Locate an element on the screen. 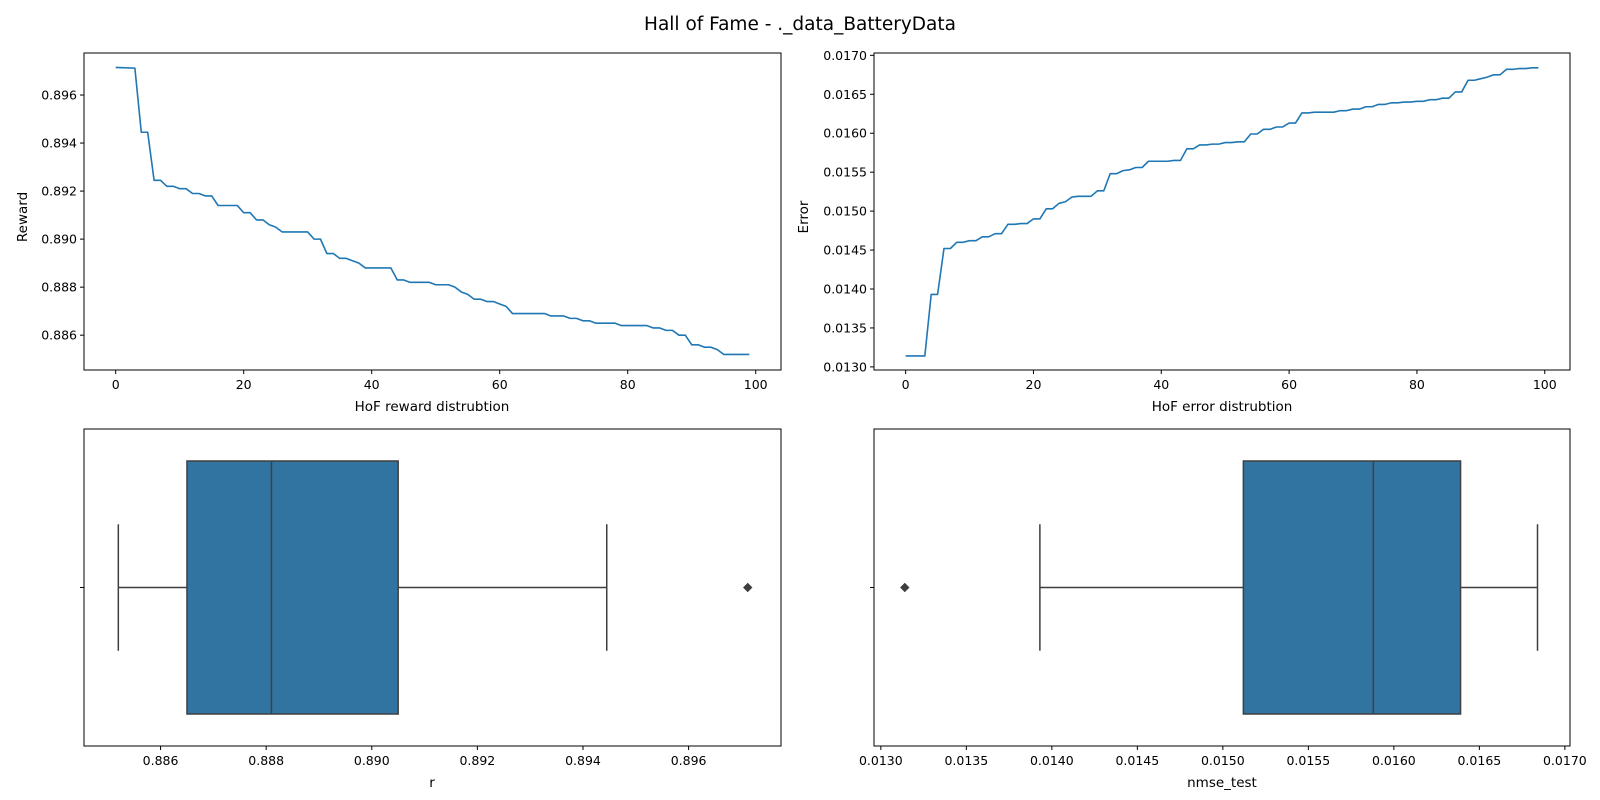 The height and width of the screenshot is (800, 1600). reward-box-iqr-box is located at coordinates (292, 587).